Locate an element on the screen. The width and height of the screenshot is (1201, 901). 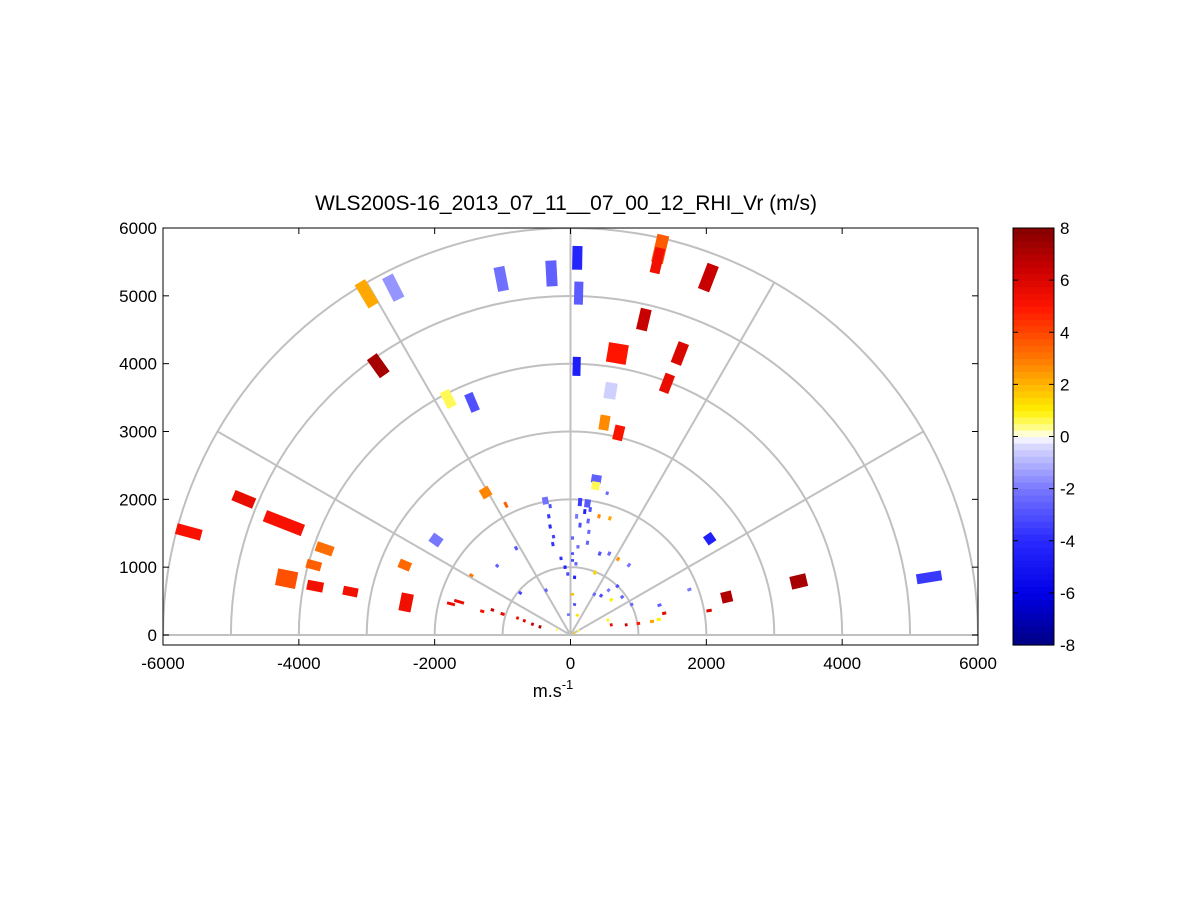
y-tick-label: 0 is located at coordinates (152, 635).